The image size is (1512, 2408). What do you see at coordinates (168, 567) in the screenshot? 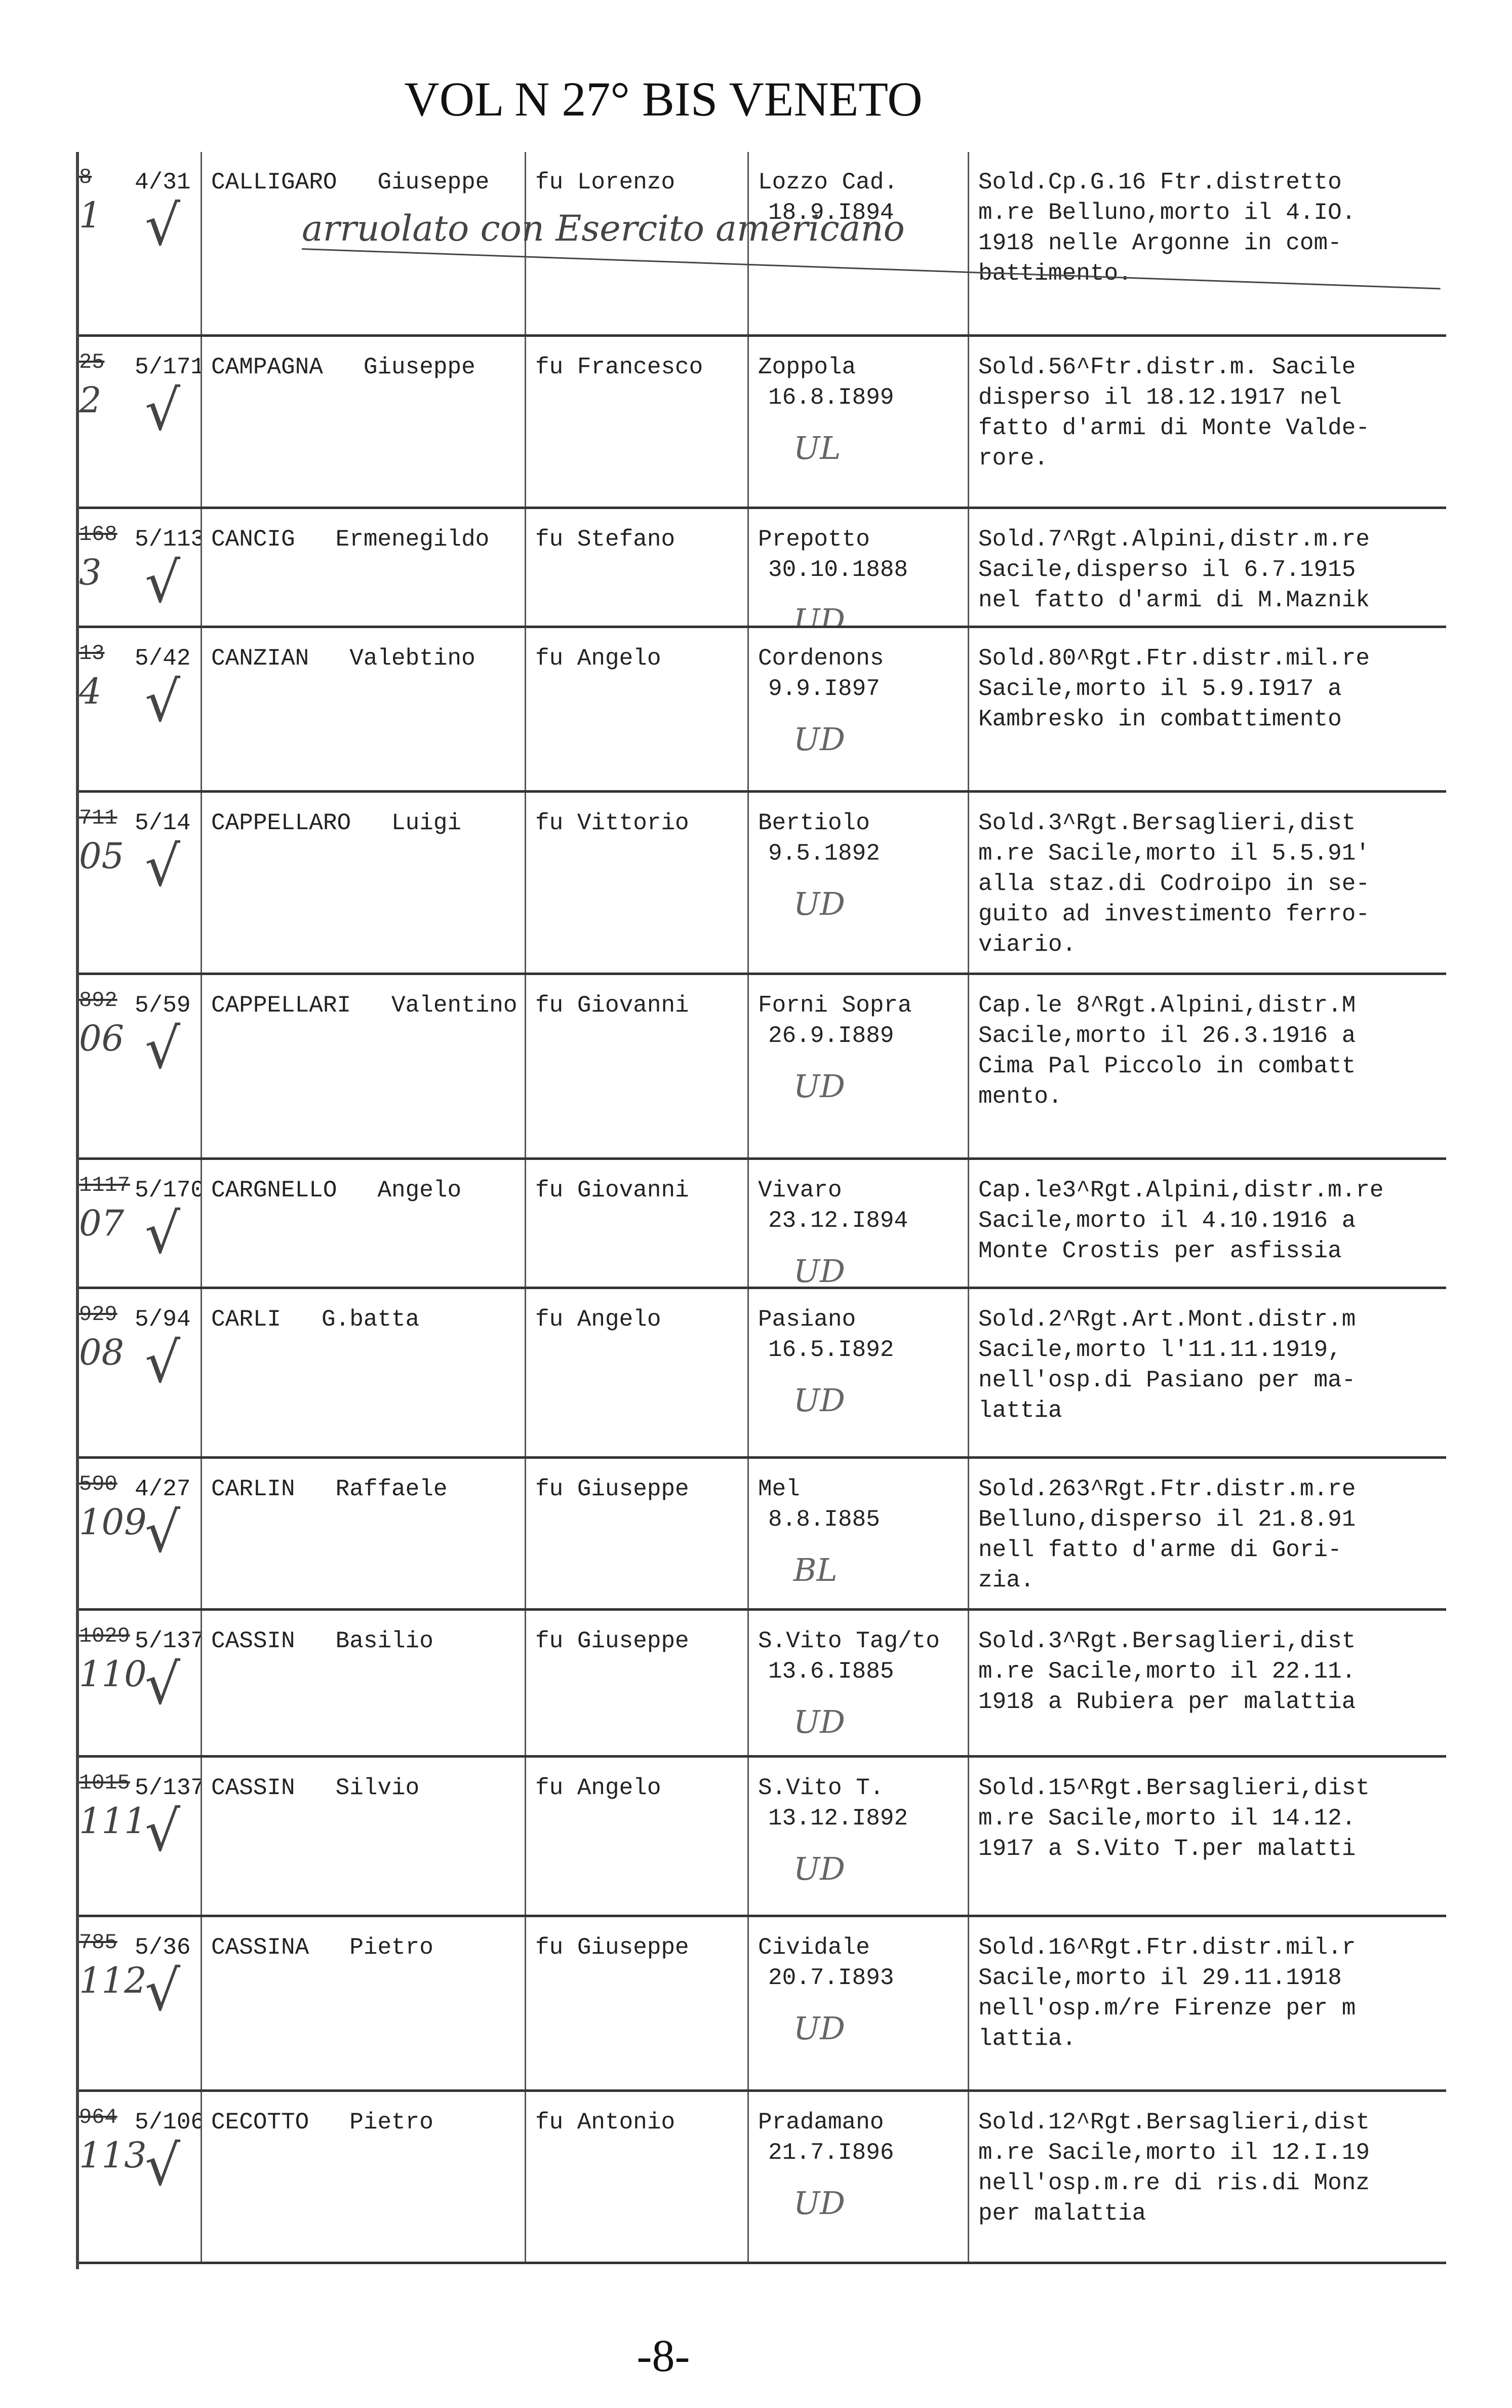
I see `ref-box: 5/113 √` at bounding box center [168, 567].